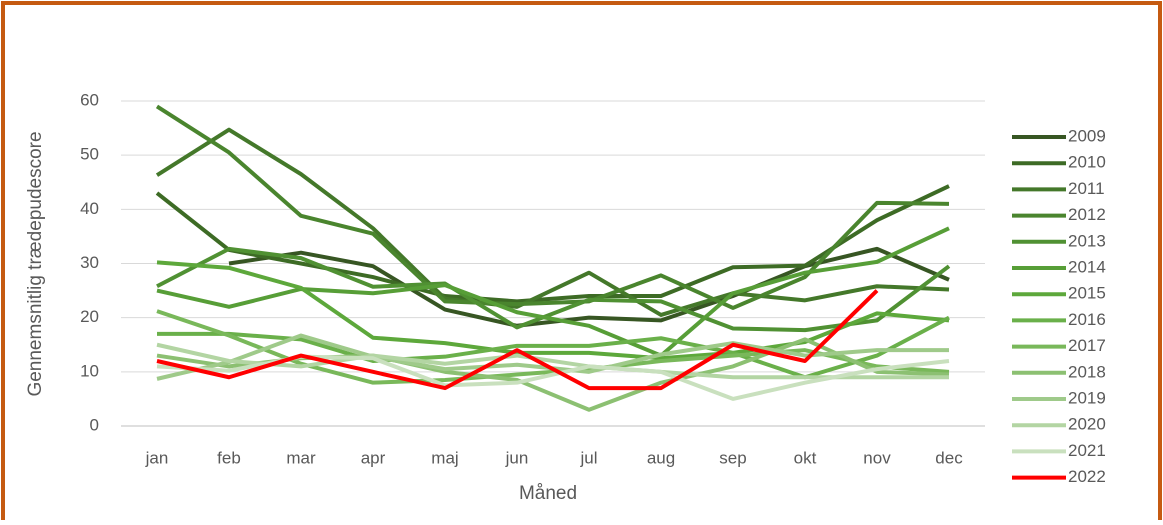 This screenshot has width=1163, height=525. I want to click on legend-label: 2019, so click(1087, 397).